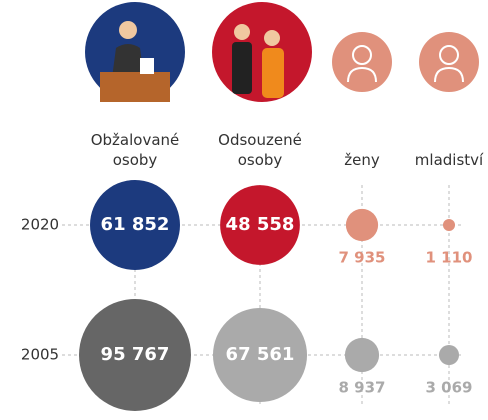 The width and height of the screenshot is (488, 420). What do you see at coordinates (449, 388) in the screenshot?
I see `value-label: 3 069` at bounding box center [449, 388].